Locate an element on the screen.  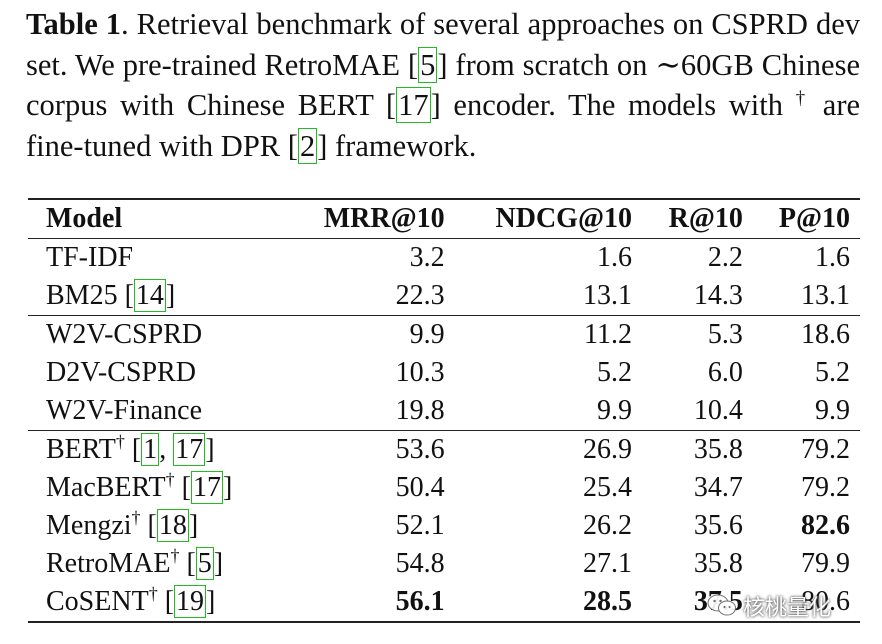
table-row: RetroMAE† [5] 54.8 27.1 35.8 79.9 is located at coordinates (444, 564).